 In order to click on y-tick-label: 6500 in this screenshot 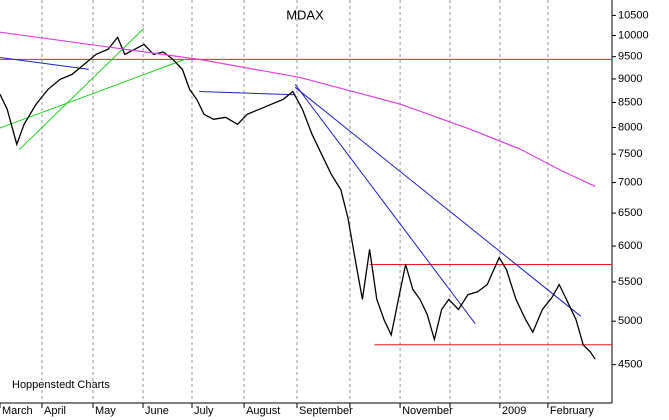, I will do `click(630, 213)`.